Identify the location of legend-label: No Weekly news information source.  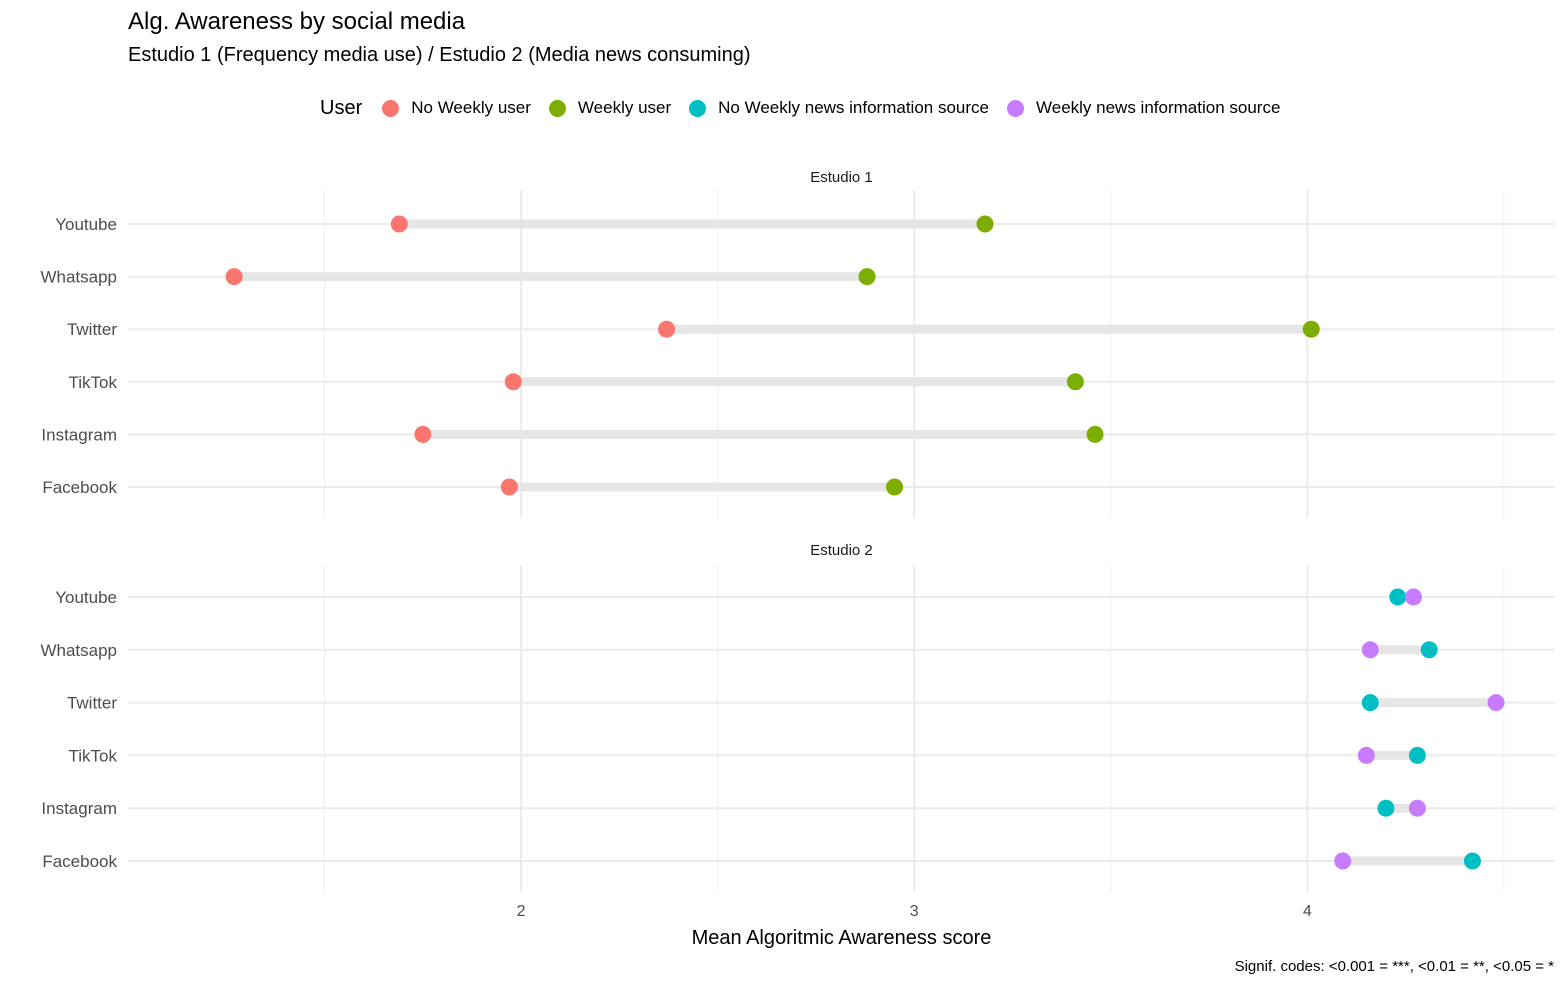
(853, 107).